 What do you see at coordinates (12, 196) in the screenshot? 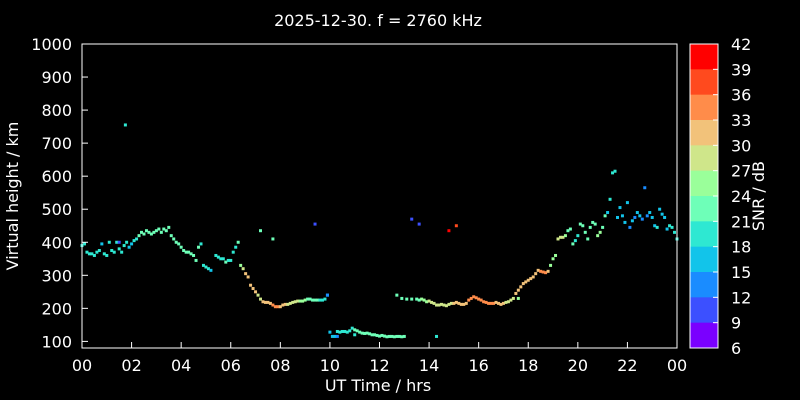
I see `y-axis-label: Virtual height / km` at bounding box center [12, 196].